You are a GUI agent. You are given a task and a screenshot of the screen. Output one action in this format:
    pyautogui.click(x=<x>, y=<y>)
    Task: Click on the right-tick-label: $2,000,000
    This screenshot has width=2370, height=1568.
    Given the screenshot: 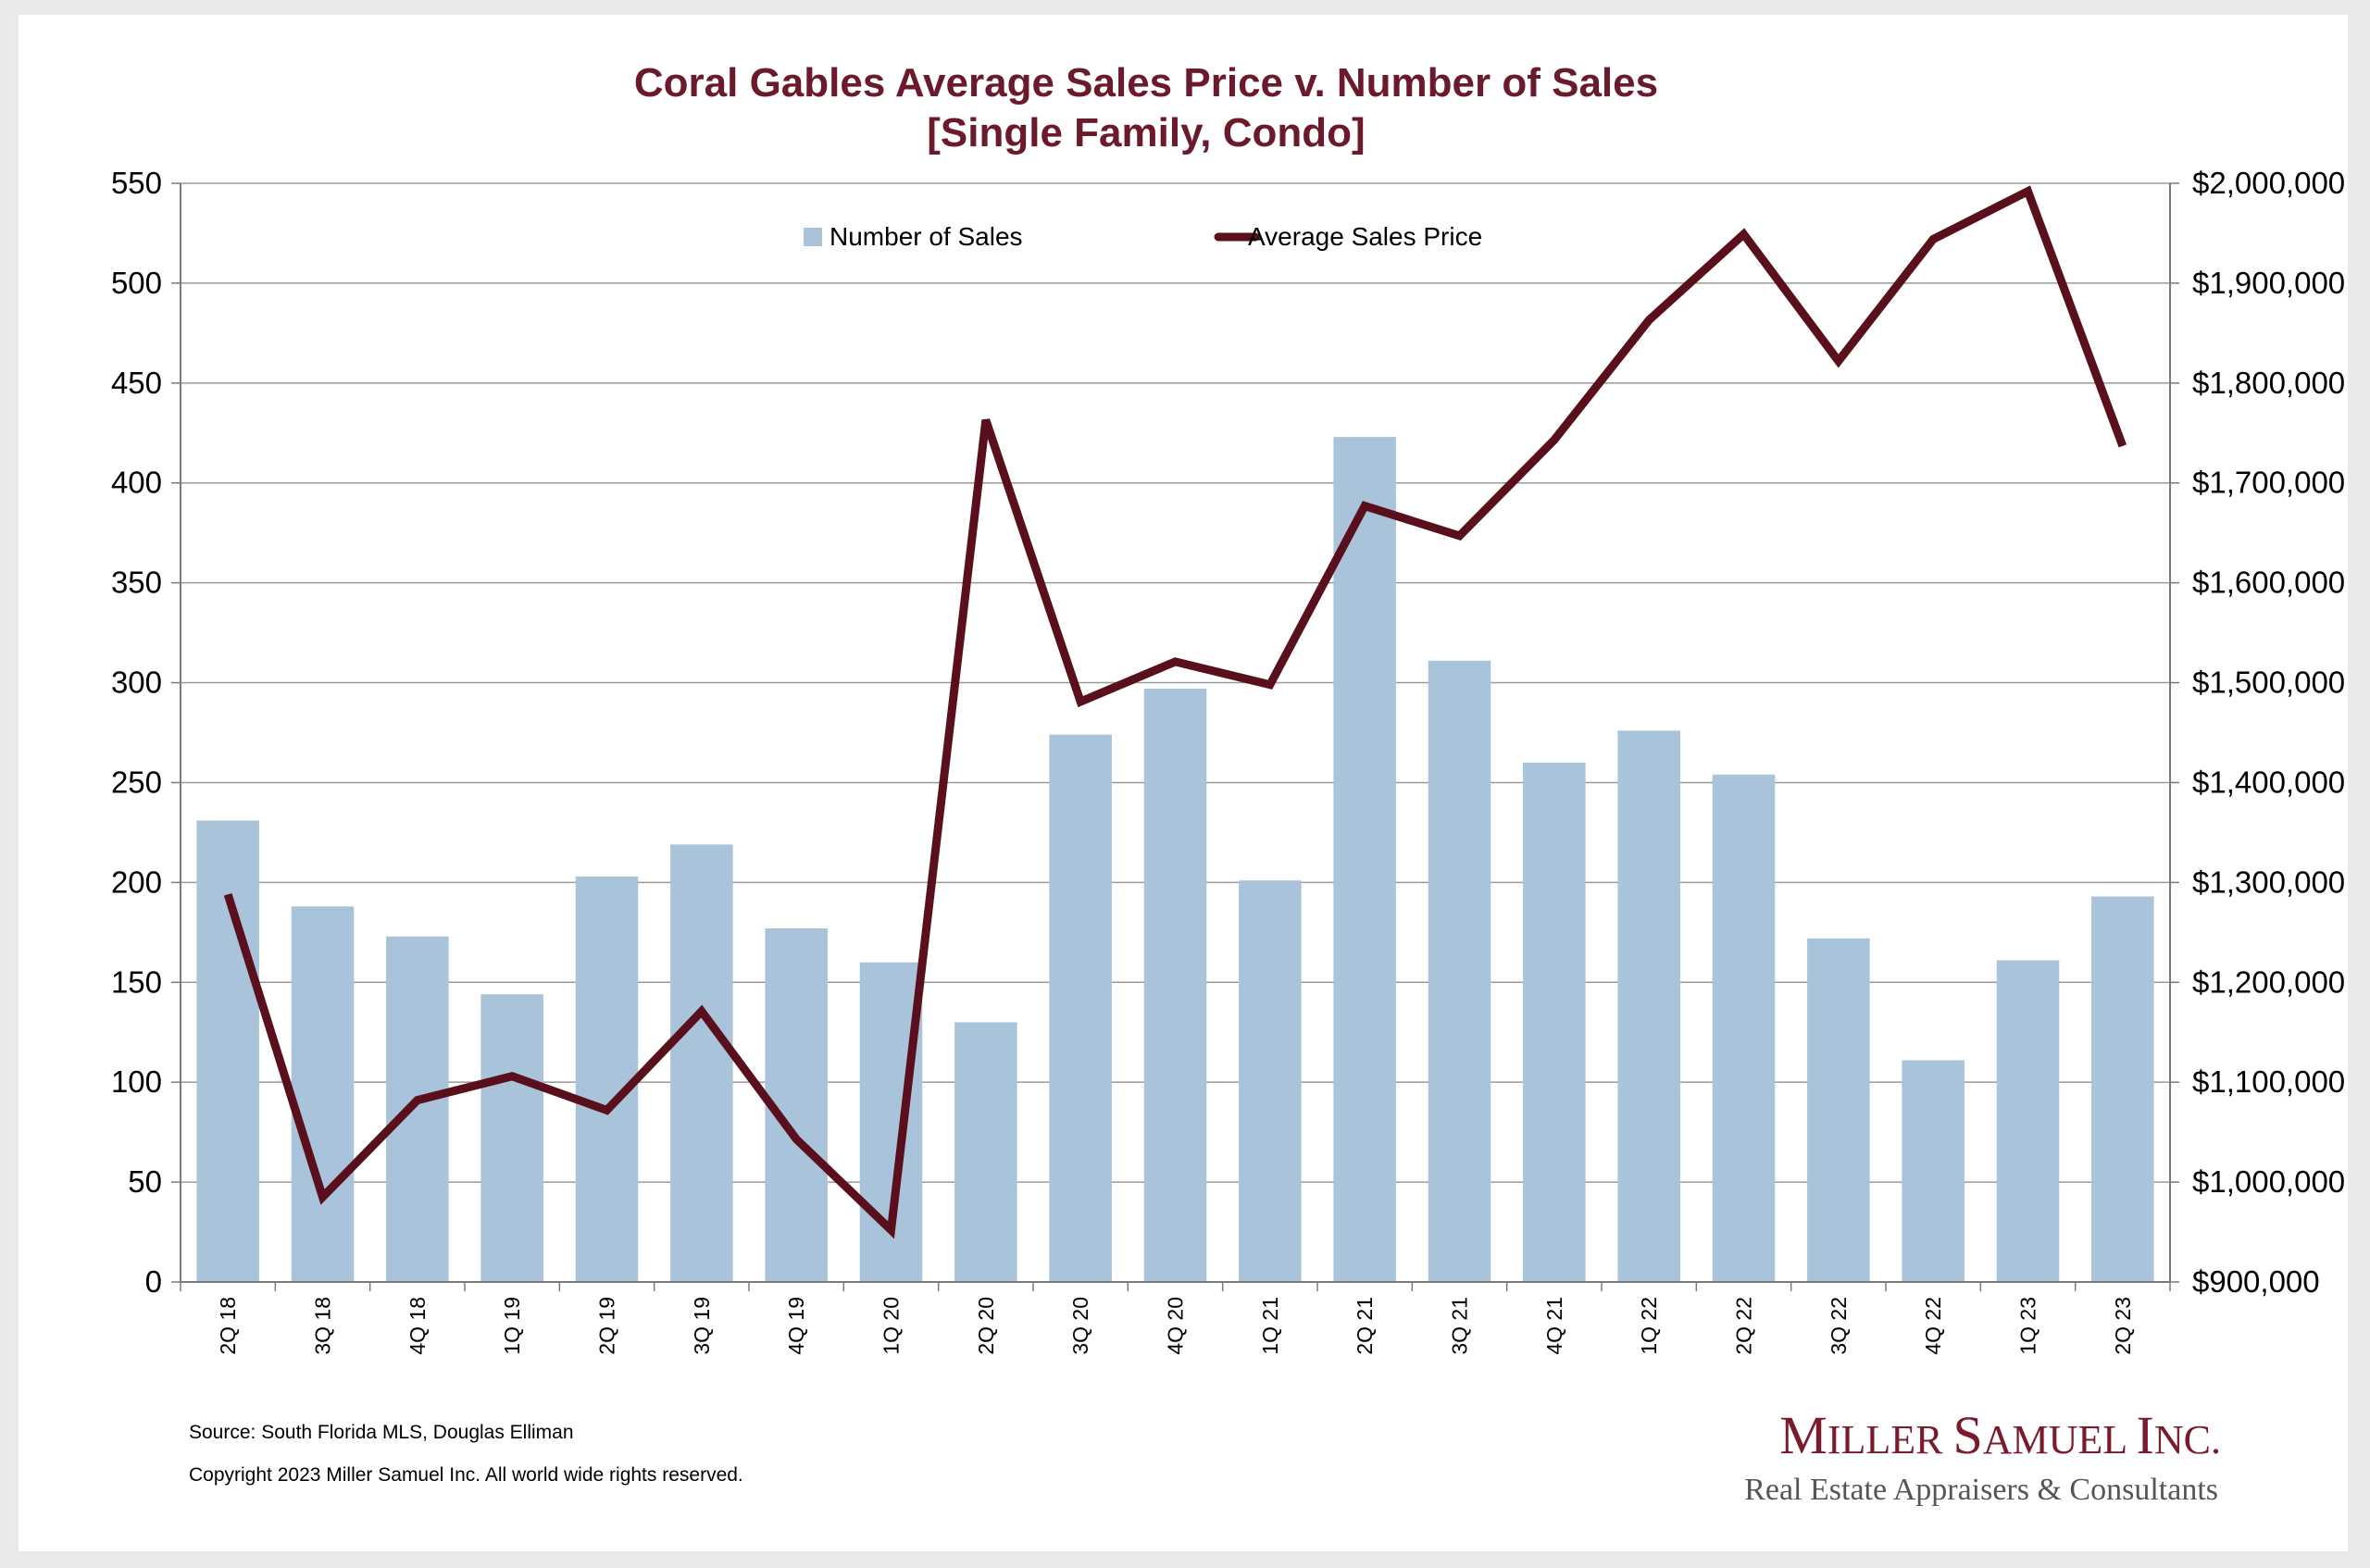 What is the action you would take?
    pyautogui.click(x=2268, y=183)
    